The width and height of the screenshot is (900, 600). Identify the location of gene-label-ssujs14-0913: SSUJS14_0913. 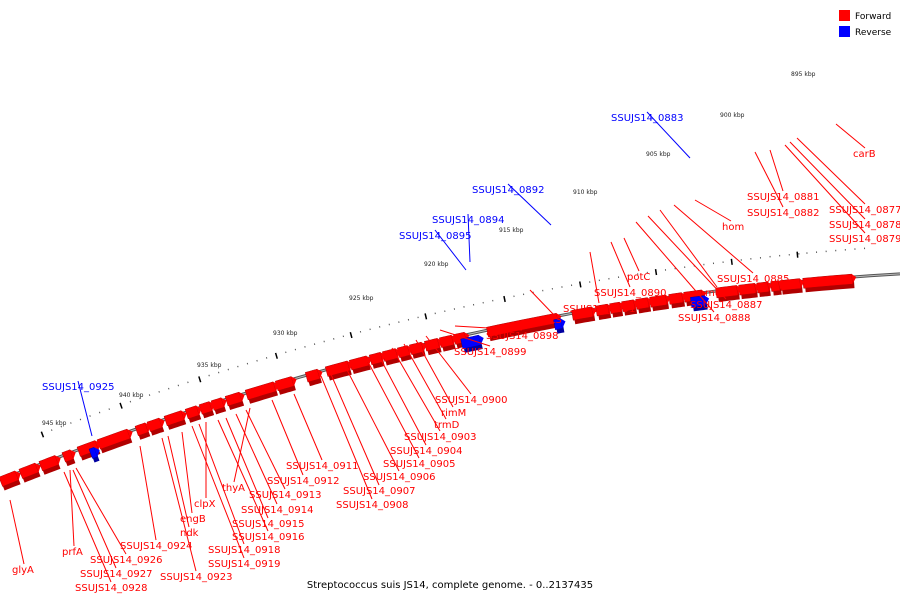
(283, 455).